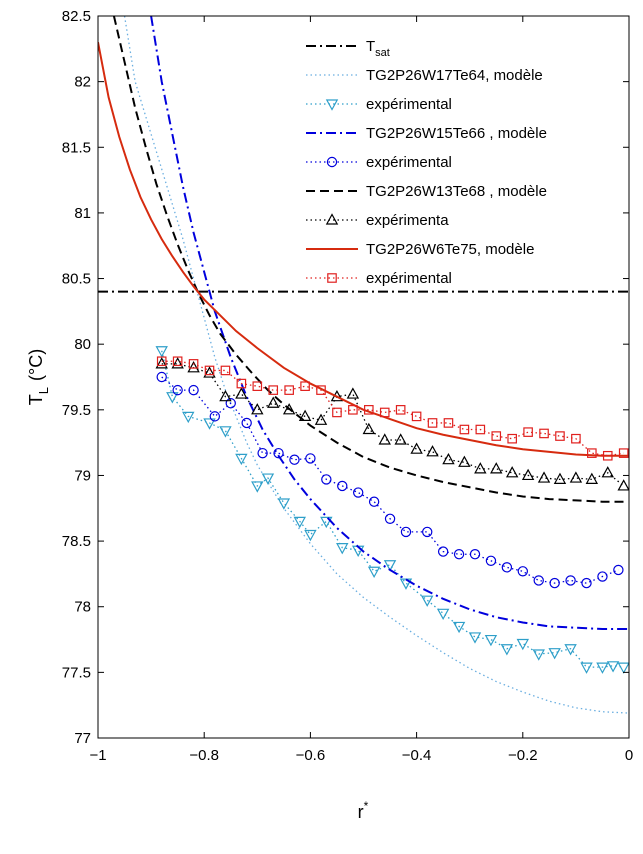  I want to click on y-tick-label: 81.5, so click(76, 147).